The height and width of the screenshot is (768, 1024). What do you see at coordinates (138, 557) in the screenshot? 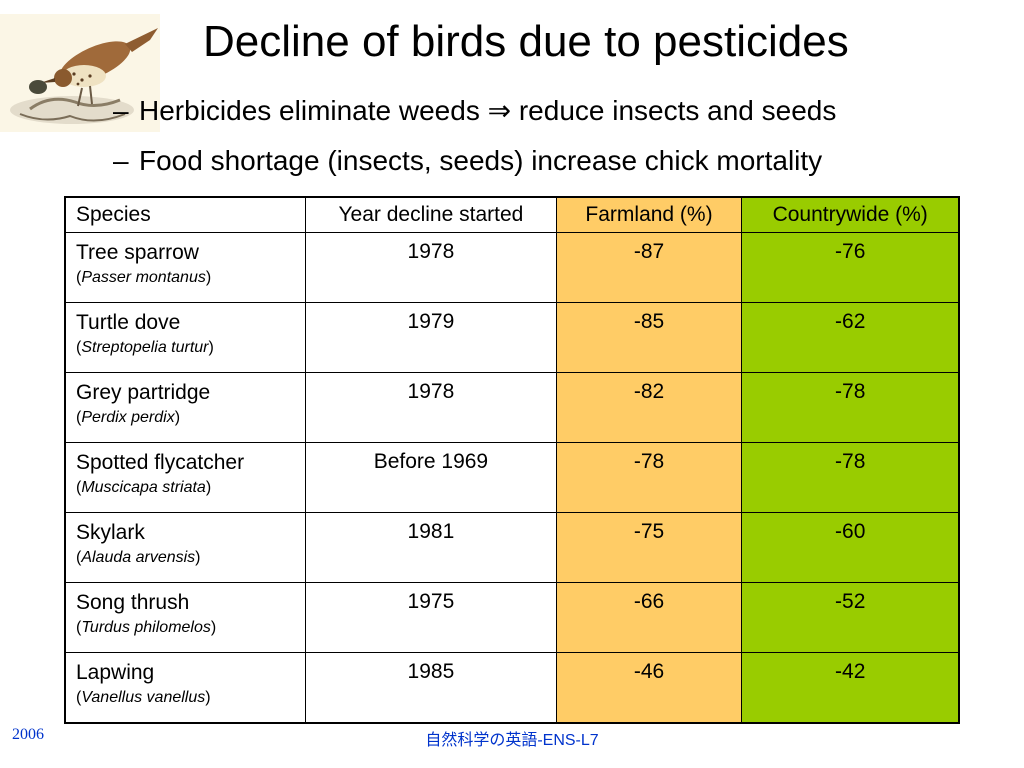
I see `species-scientific-name: (Alauda arvensis)` at bounding box center [138, 557].